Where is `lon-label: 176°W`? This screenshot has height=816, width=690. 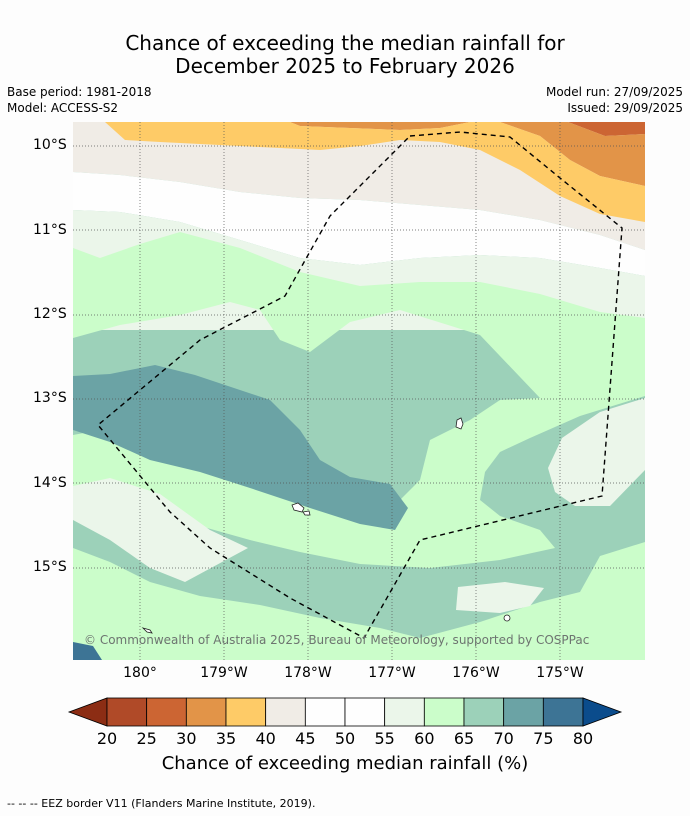 lon-label: 176°W is located at coordinates (476, 673).